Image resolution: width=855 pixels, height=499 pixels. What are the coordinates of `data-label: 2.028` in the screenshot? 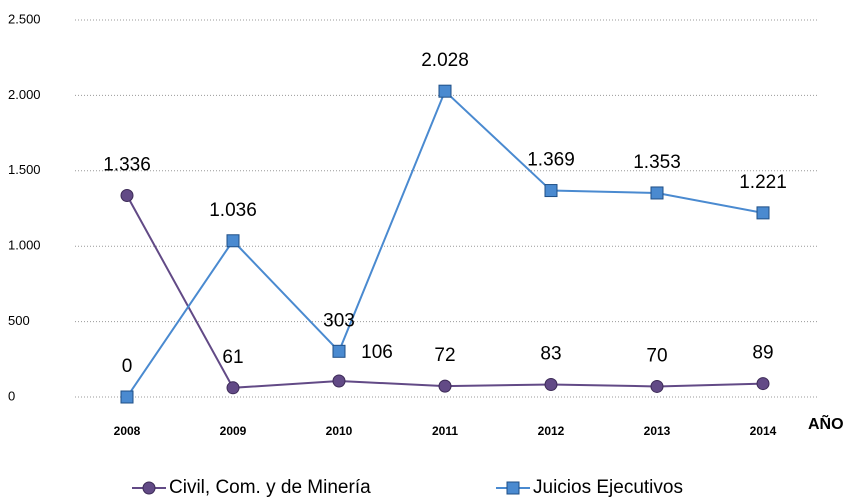 It's located at (445, 60).